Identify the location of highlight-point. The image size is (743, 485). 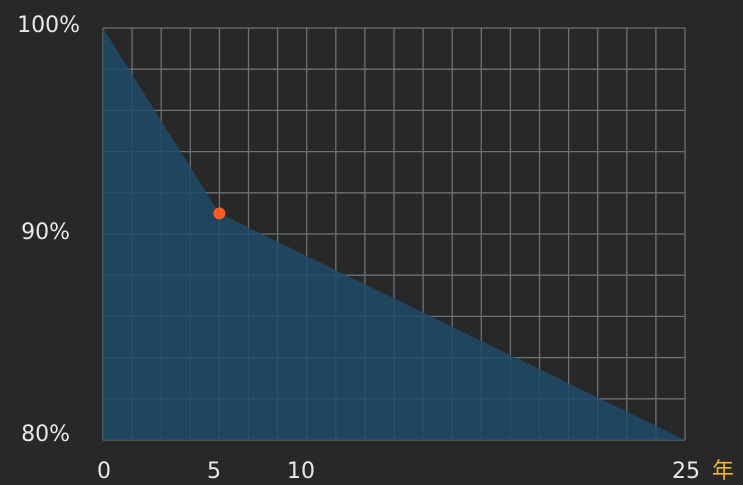
(219, 213).